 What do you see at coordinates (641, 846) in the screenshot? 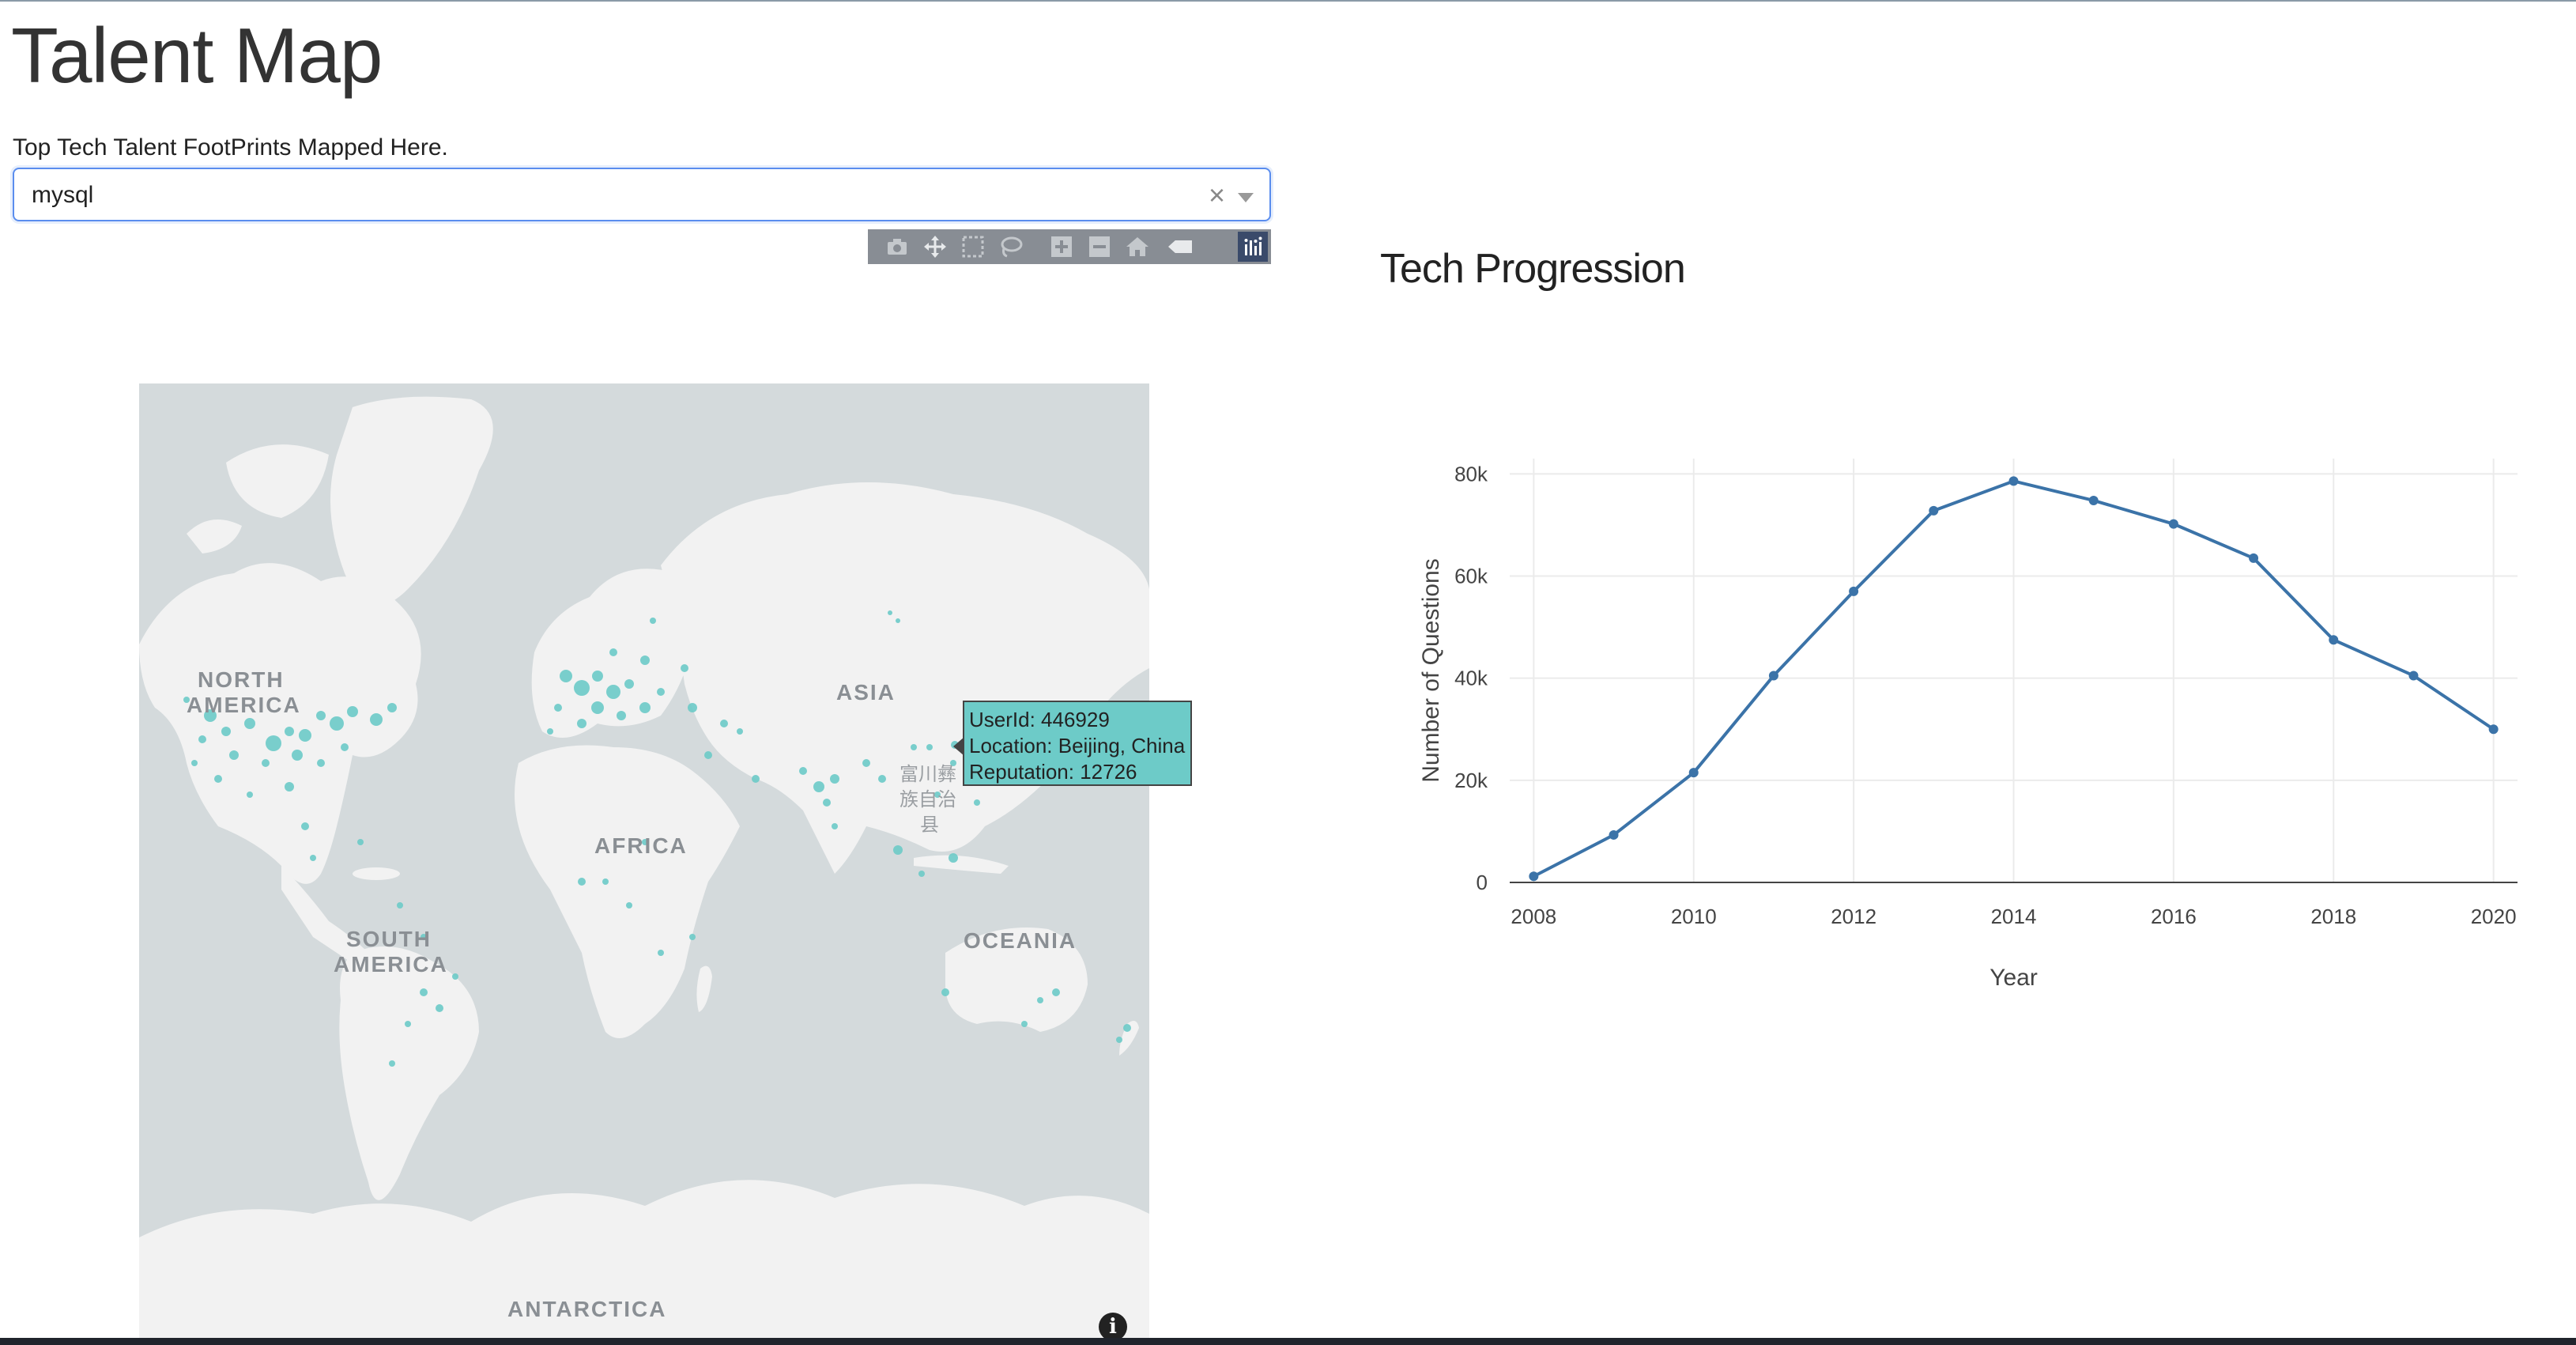
I see `map-label-africa: AFRICA` at bounding box center [641, 846].